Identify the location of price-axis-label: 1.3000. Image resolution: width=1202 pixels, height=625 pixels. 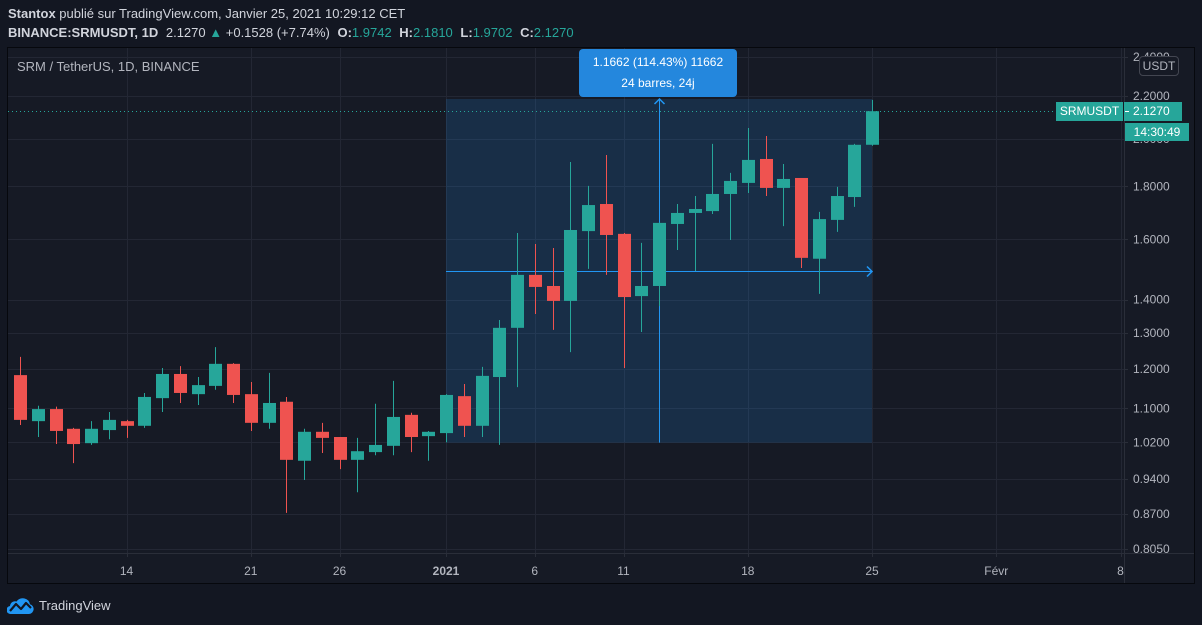
(1151, 333).